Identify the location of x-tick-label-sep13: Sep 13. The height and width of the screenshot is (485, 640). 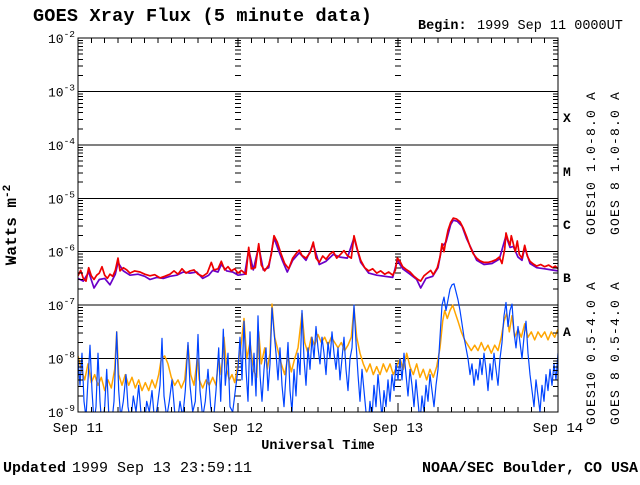
(398, 429).